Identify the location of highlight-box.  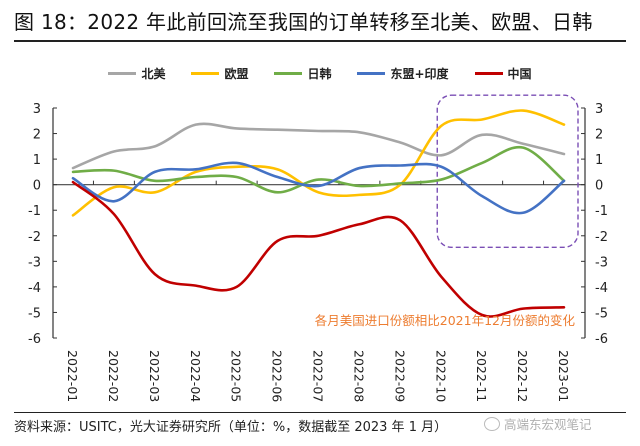
(507, 171).